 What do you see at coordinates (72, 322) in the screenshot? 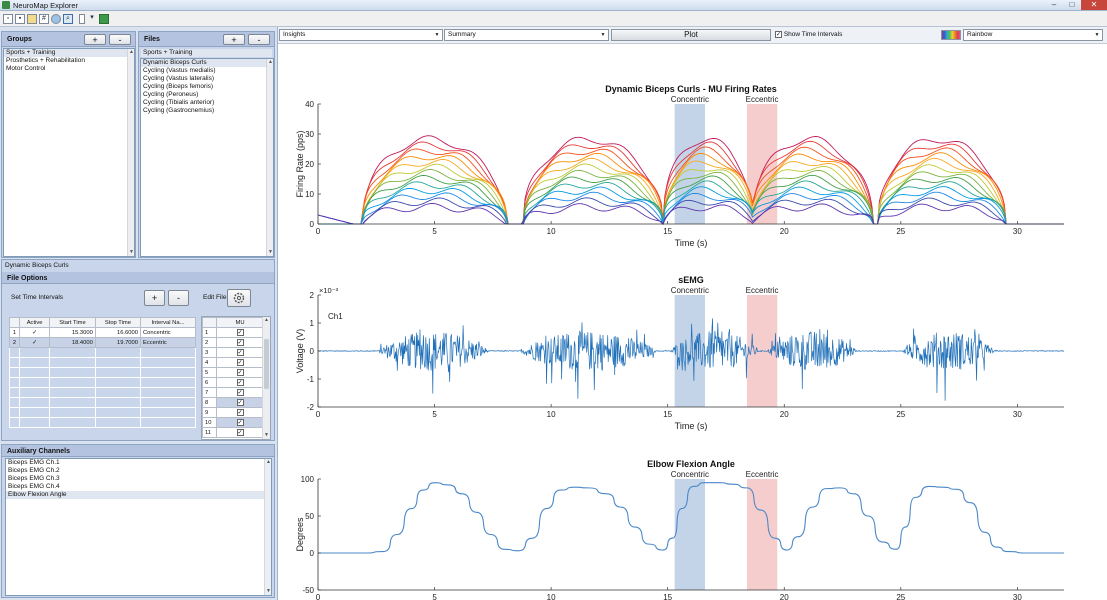
I see `intervals-column-header: Start Time` at bounding box center [72, 322].